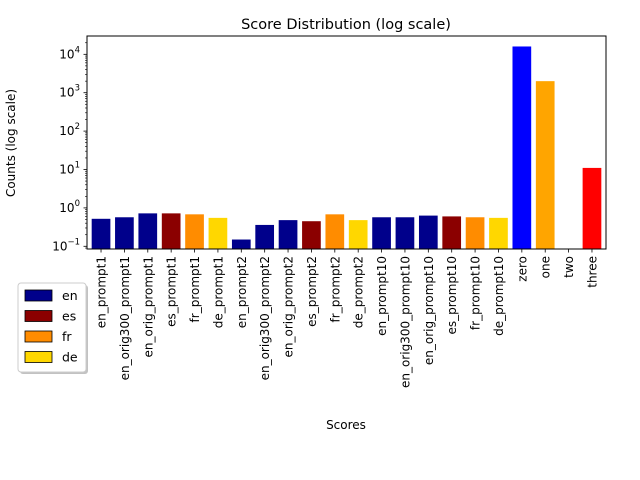  I want to click on legend-swatch-de, so click(38, 357).